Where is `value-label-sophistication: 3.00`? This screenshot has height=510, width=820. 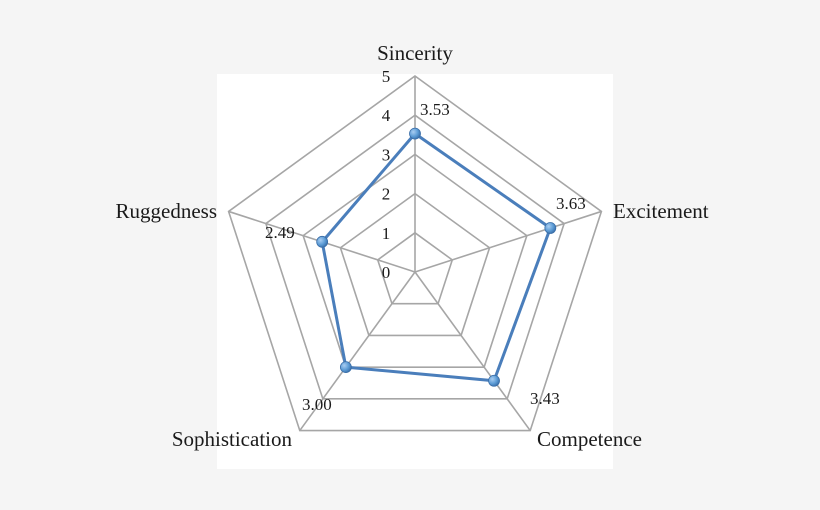
value-label-sophistication: 3.00 is located at coordinates (317, 404).